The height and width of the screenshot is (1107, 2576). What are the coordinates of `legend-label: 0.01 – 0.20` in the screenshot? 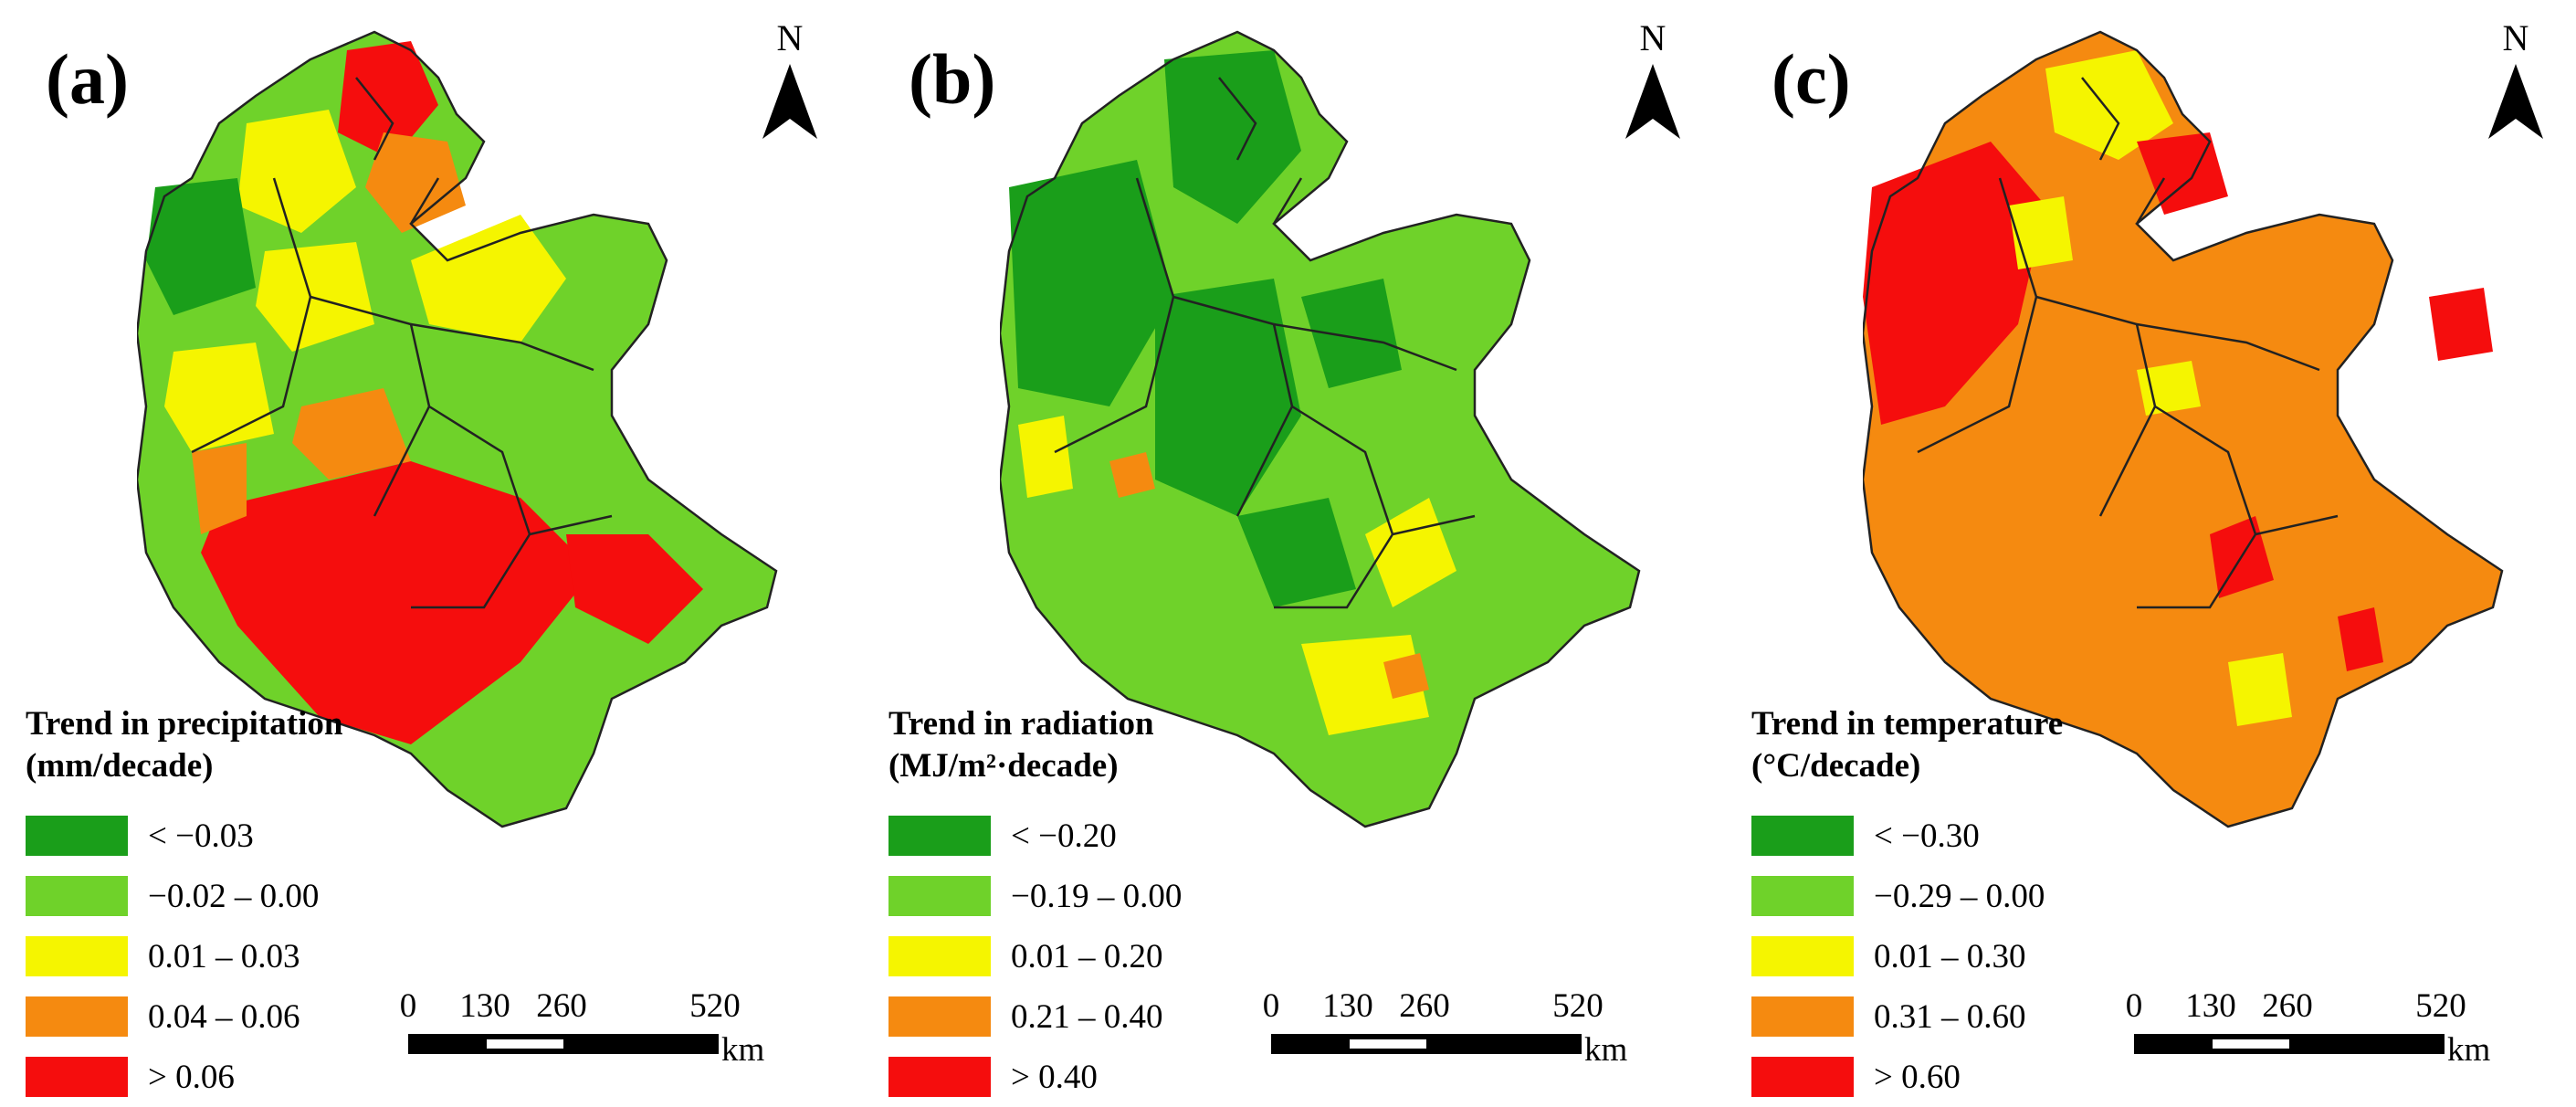 It's located at (1087, 956).